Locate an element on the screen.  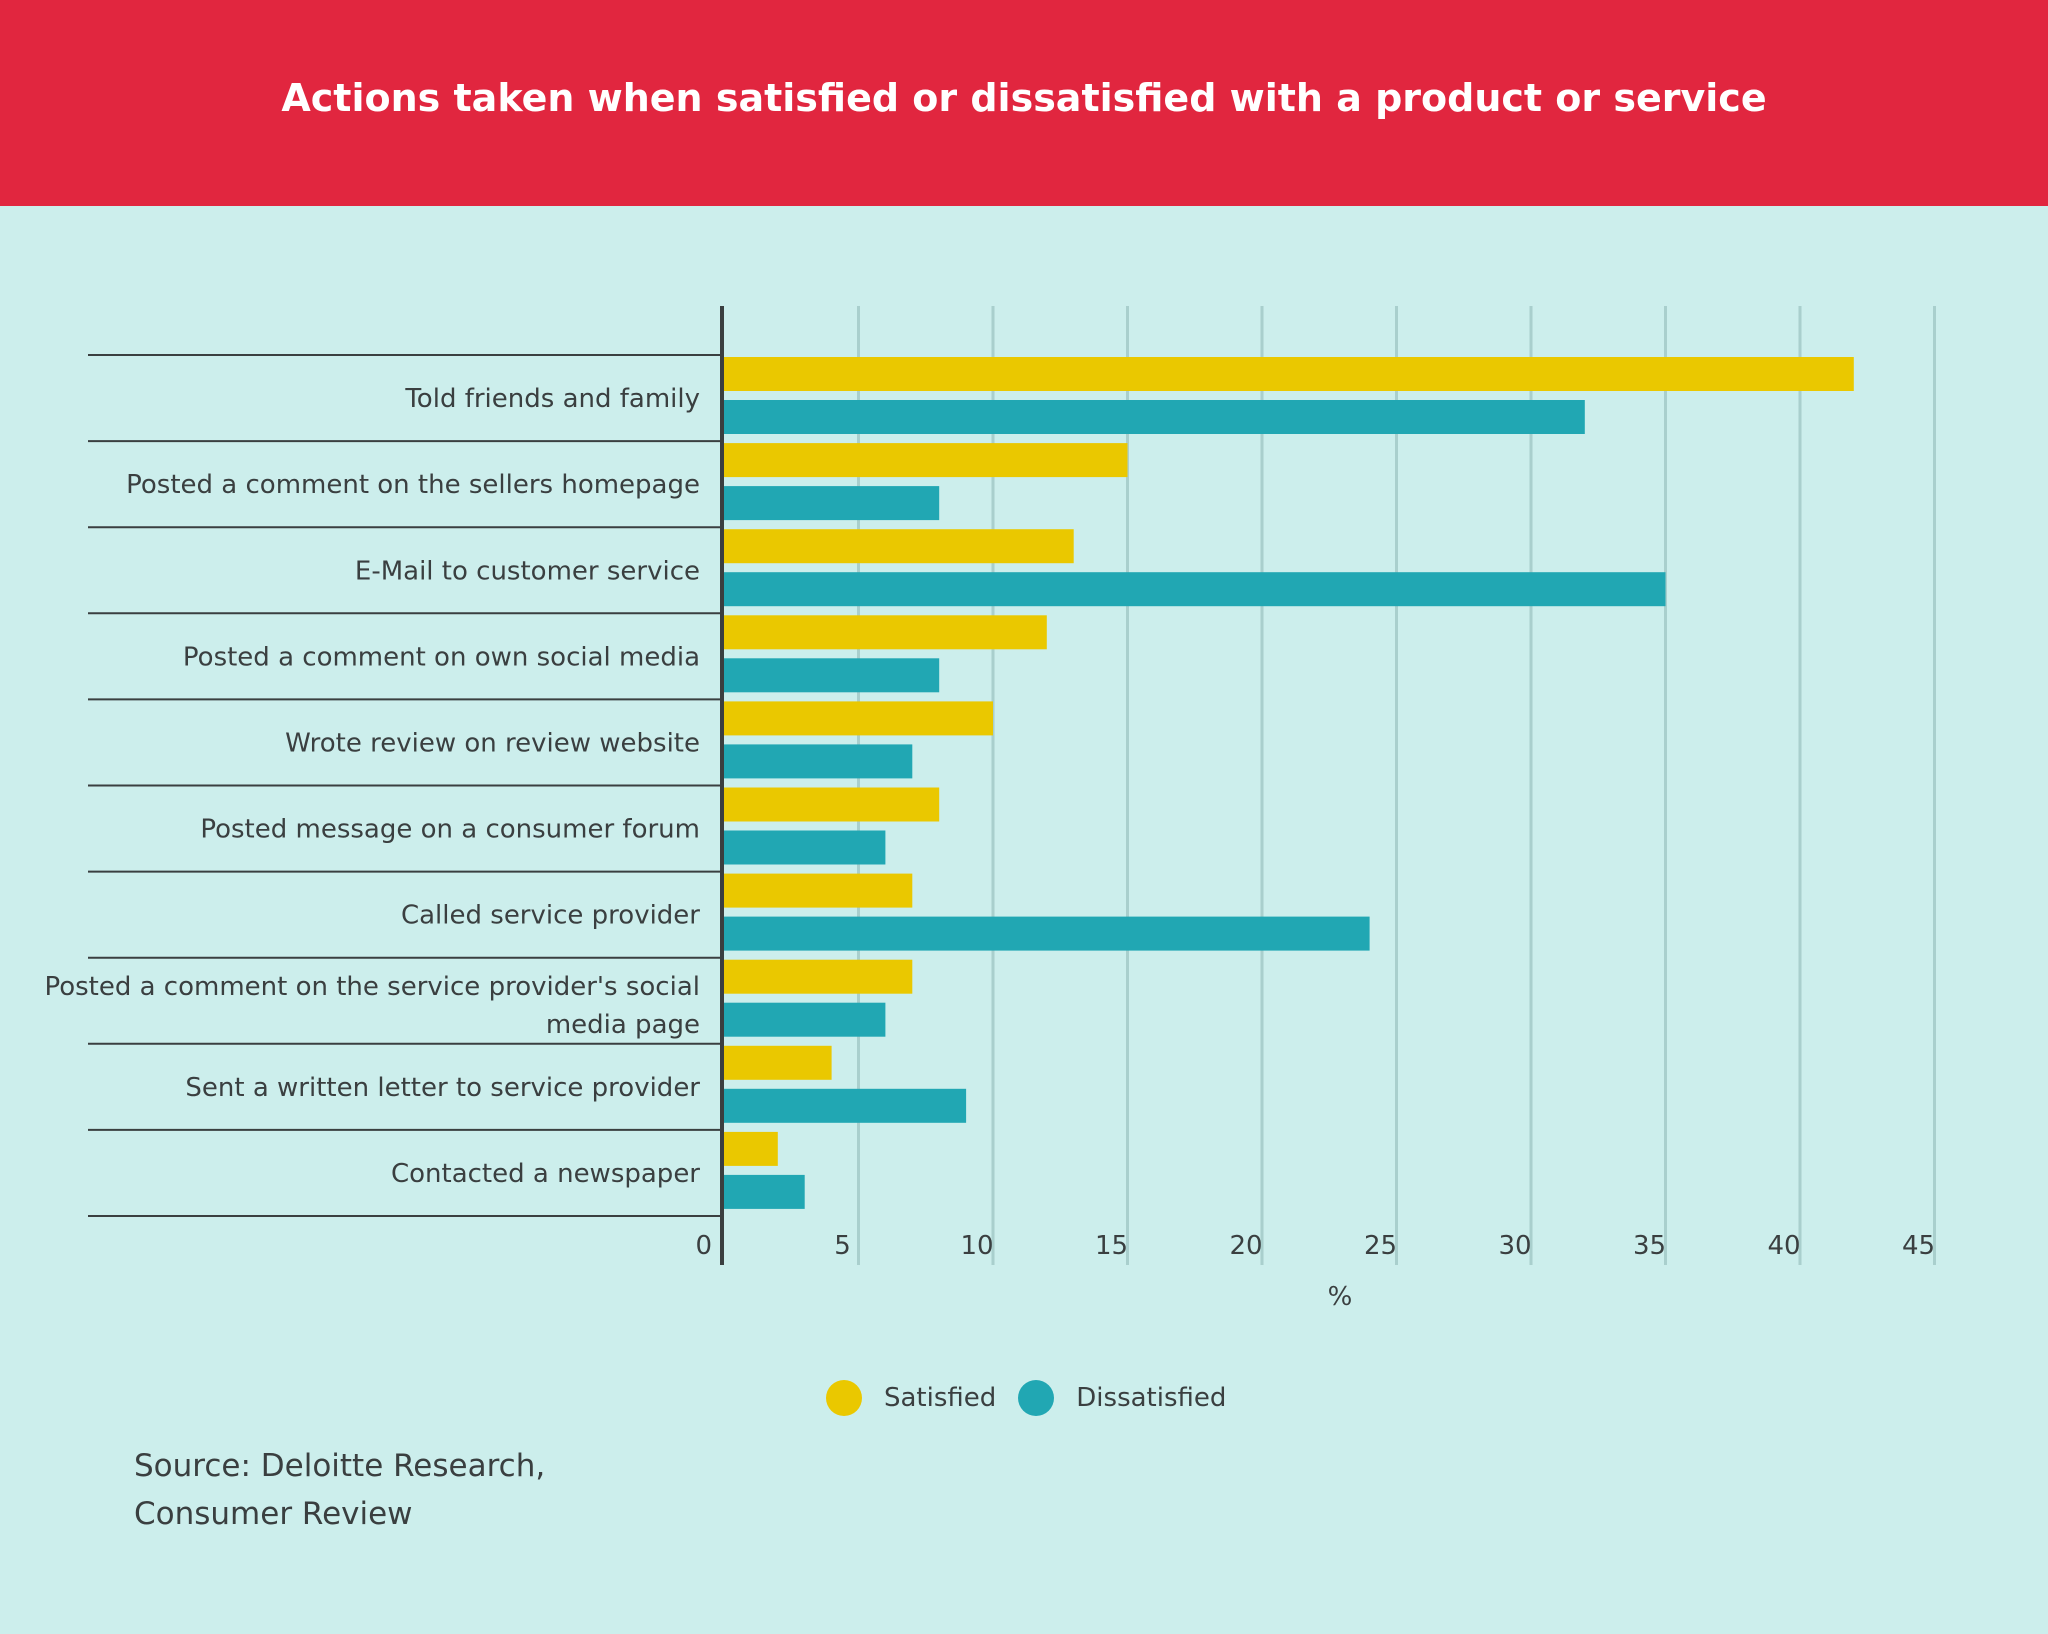
source-line-1: Source: Deloitte Research, is located at coordinates (340, 1466).